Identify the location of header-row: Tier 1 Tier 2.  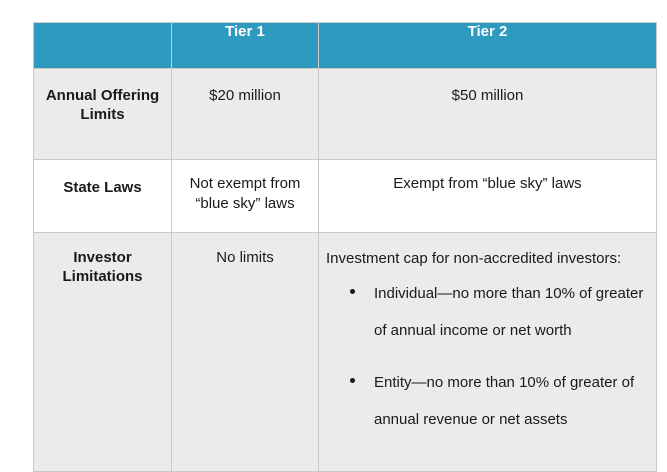
(345, 45).